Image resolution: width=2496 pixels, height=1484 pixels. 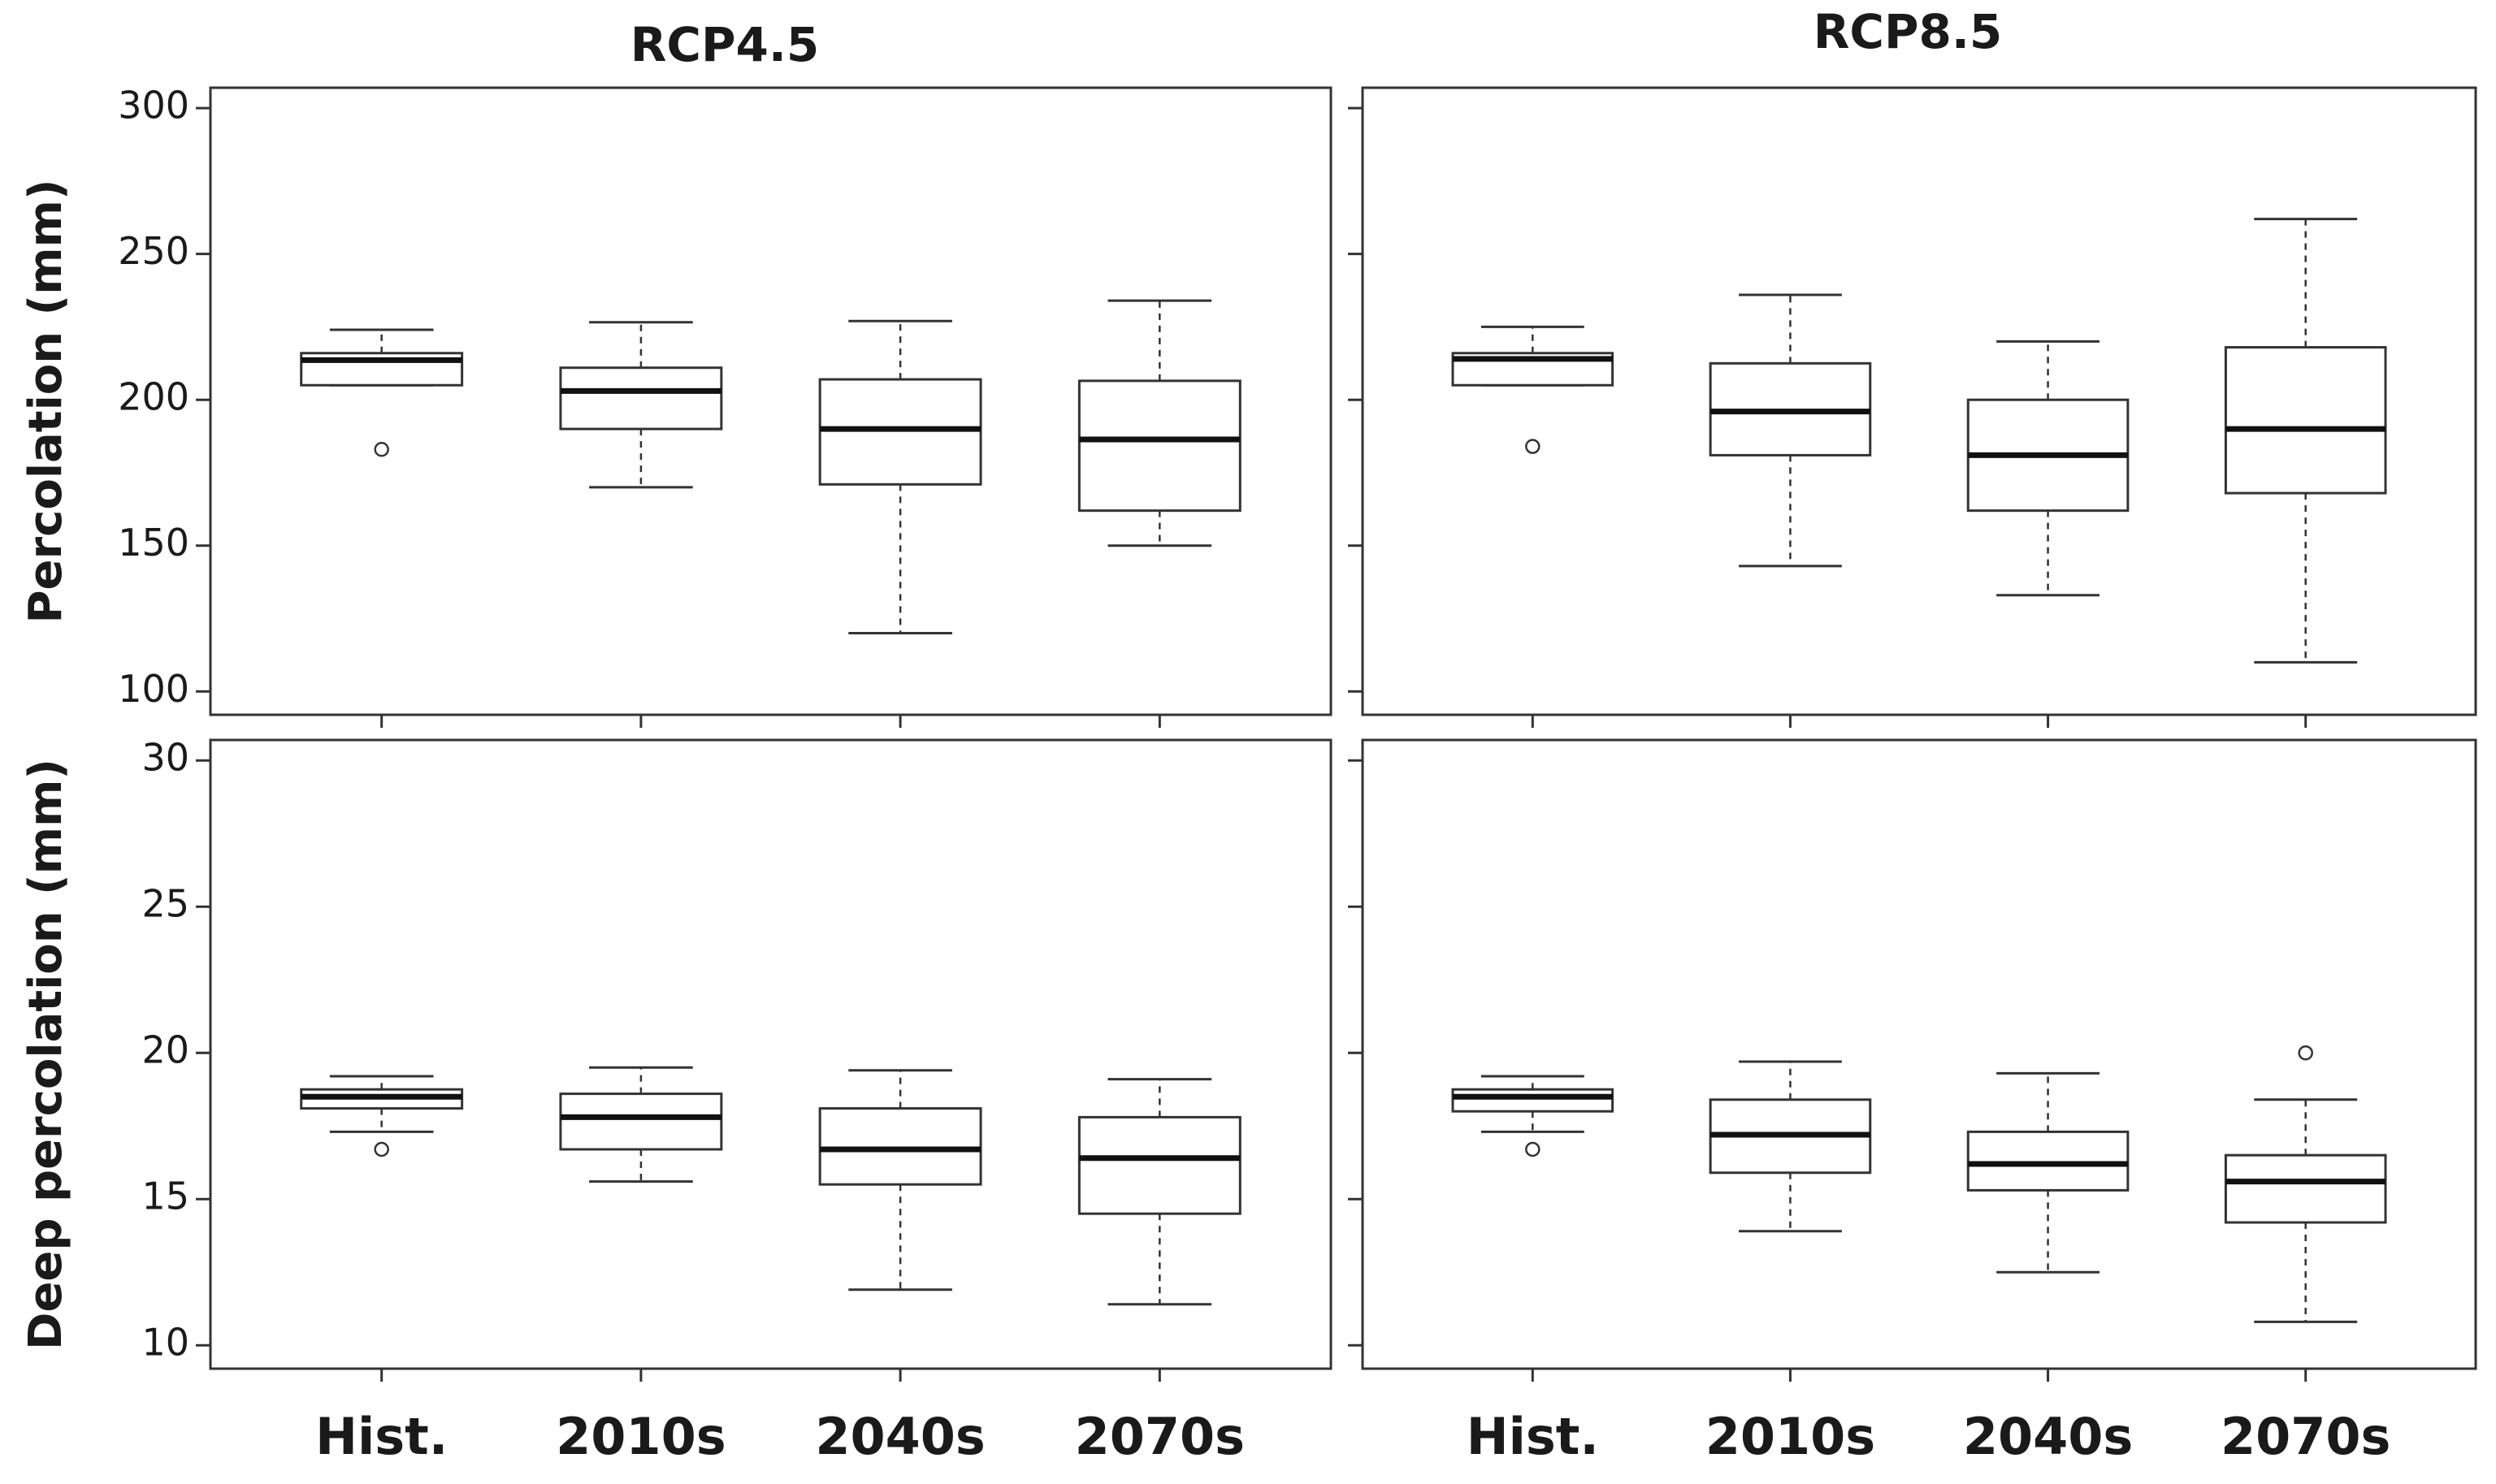 I want to click on y-tick-label: 200, so click(x=153, y=397).